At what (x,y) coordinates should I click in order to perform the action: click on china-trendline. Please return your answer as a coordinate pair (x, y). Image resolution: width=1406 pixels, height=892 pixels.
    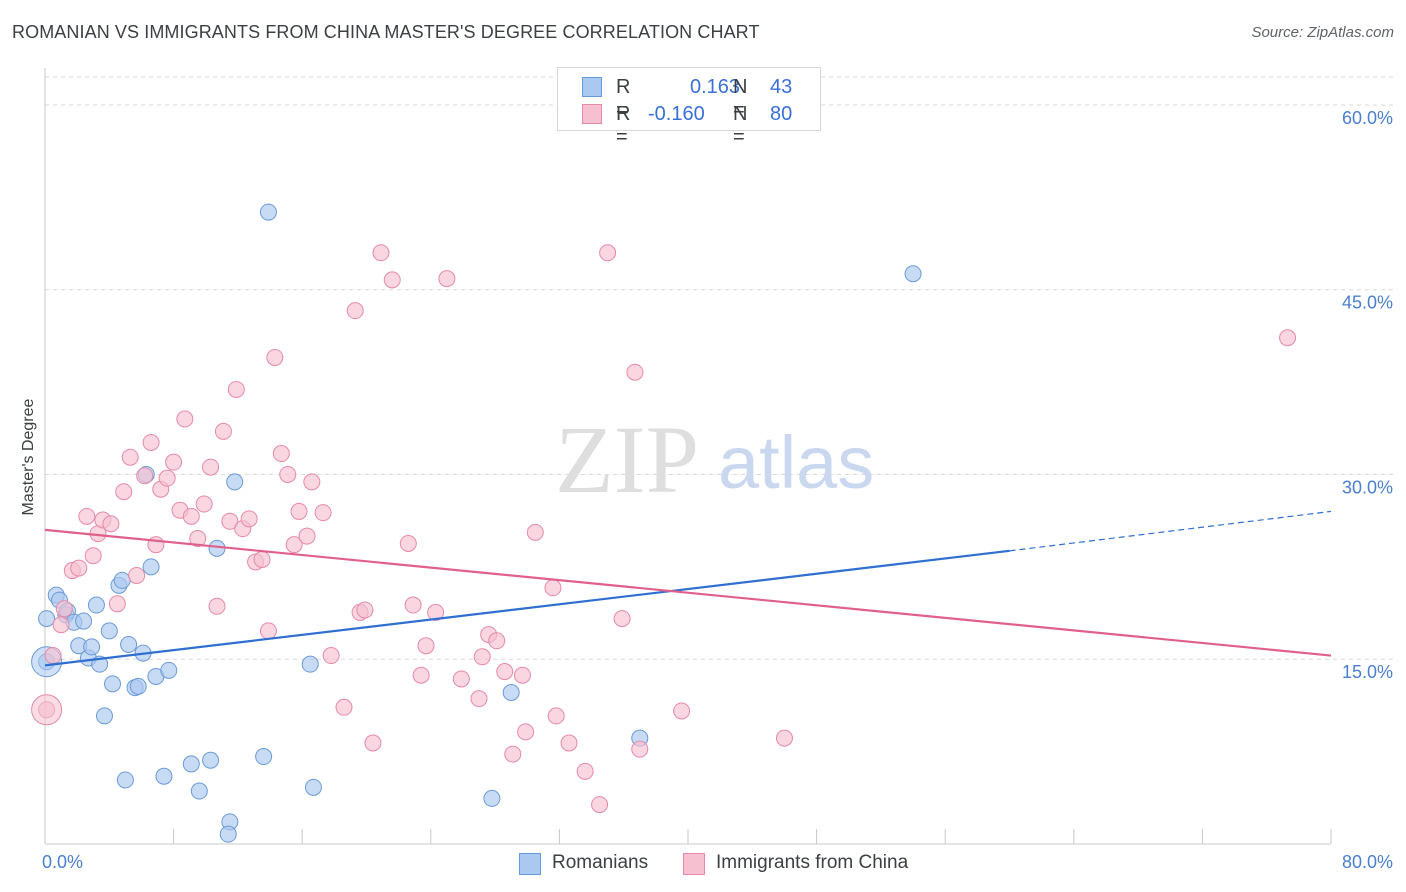
    Looking at the image, I should click on (688, 592).